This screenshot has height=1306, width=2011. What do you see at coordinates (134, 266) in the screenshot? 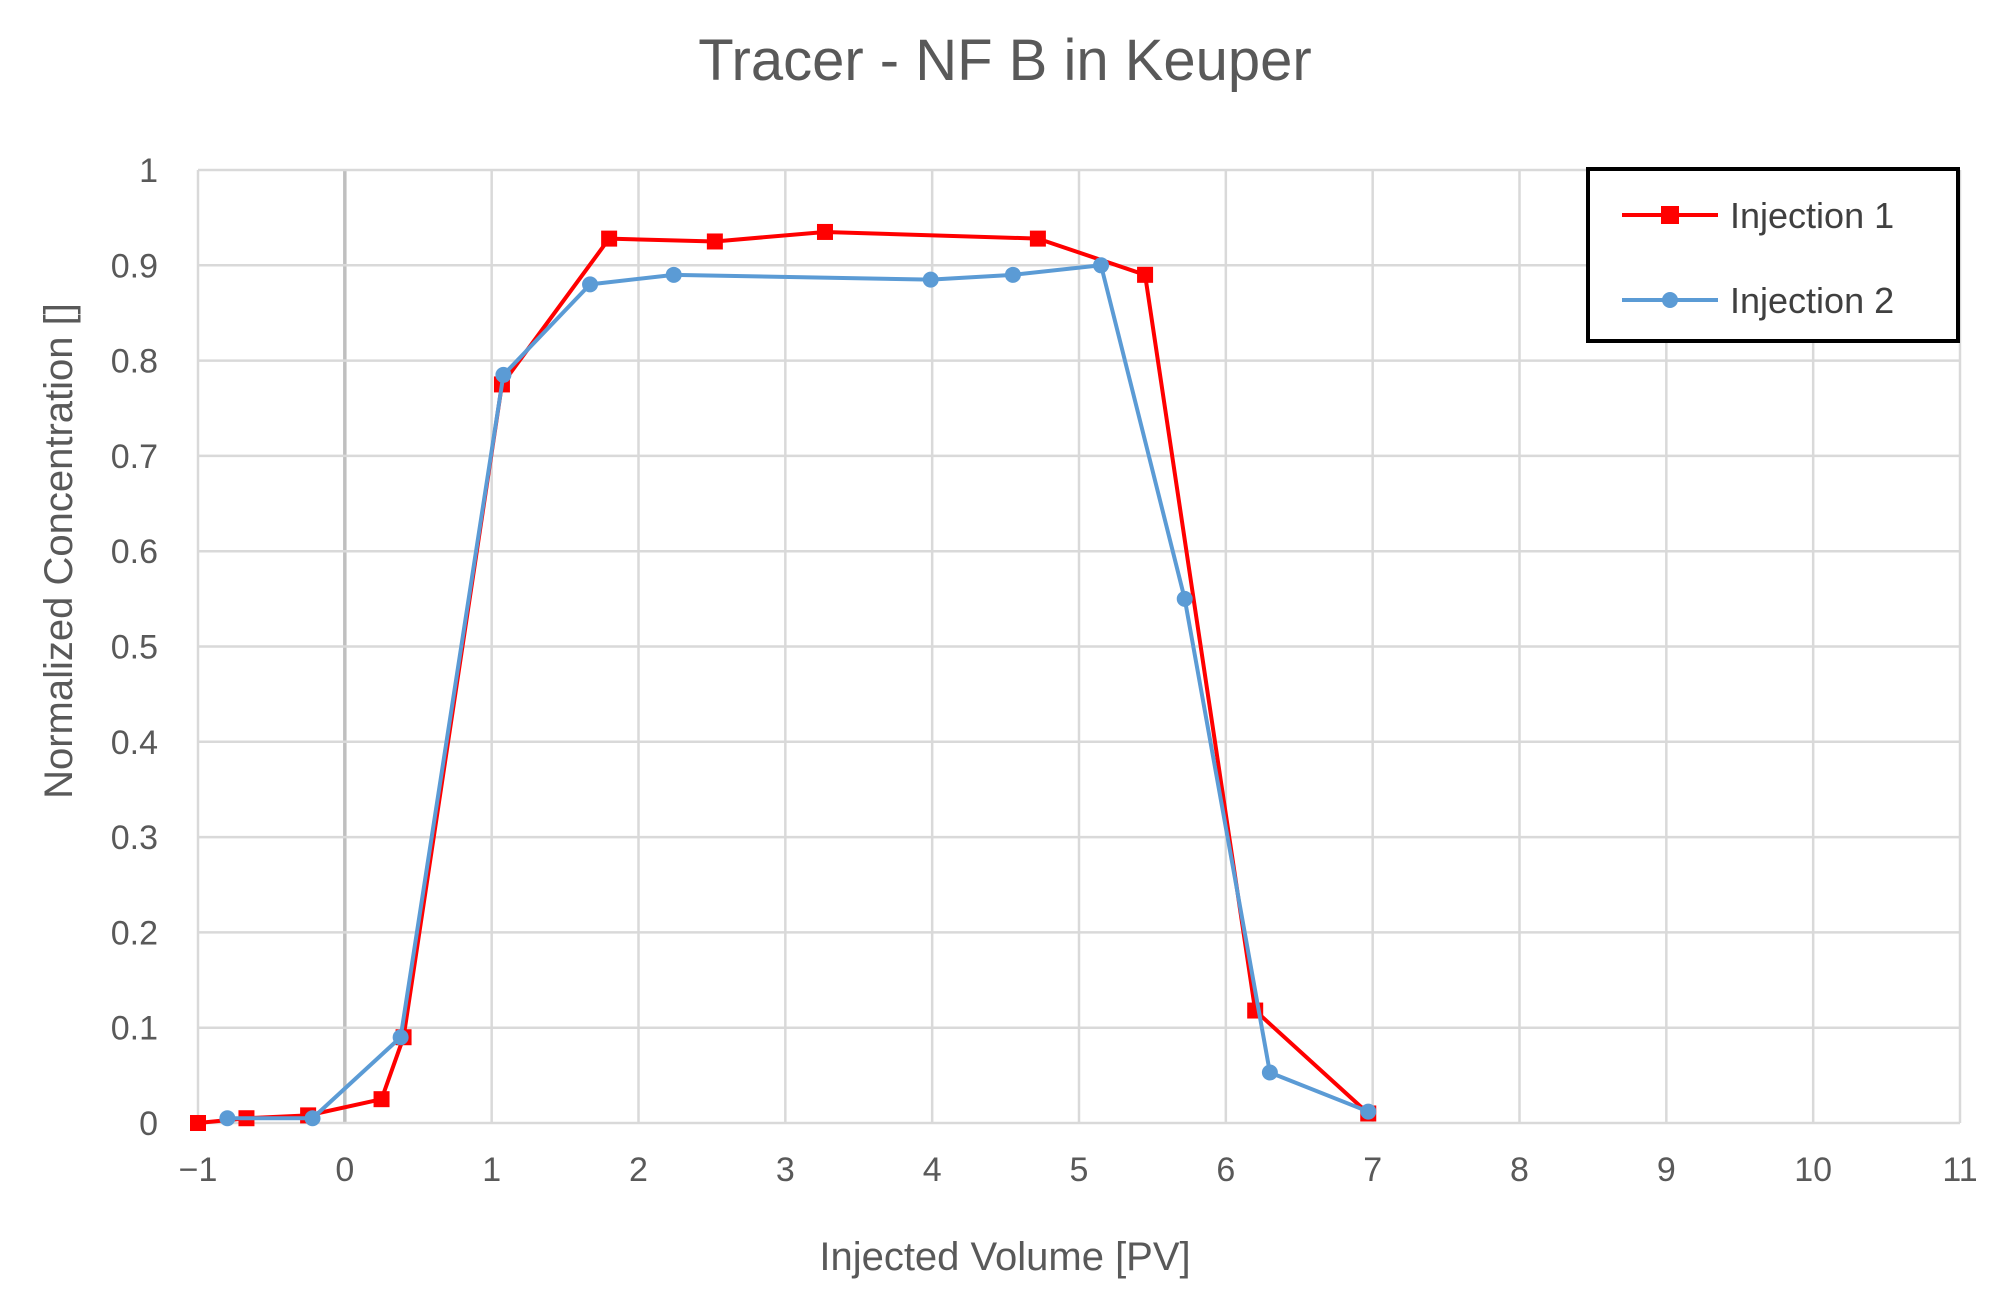
I see `y-tick-label: 0.9` at bounding box center [134, 266].